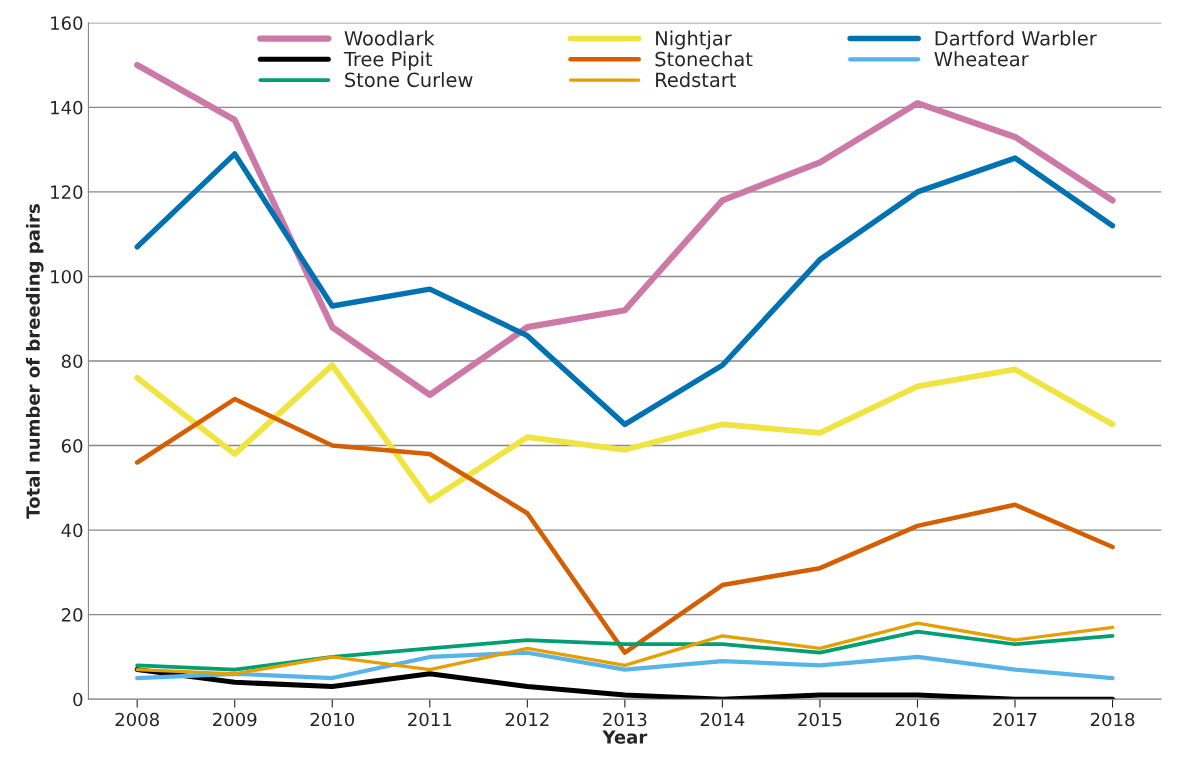  I want to click on x-tick-label: 2017, so click(1015, 719).